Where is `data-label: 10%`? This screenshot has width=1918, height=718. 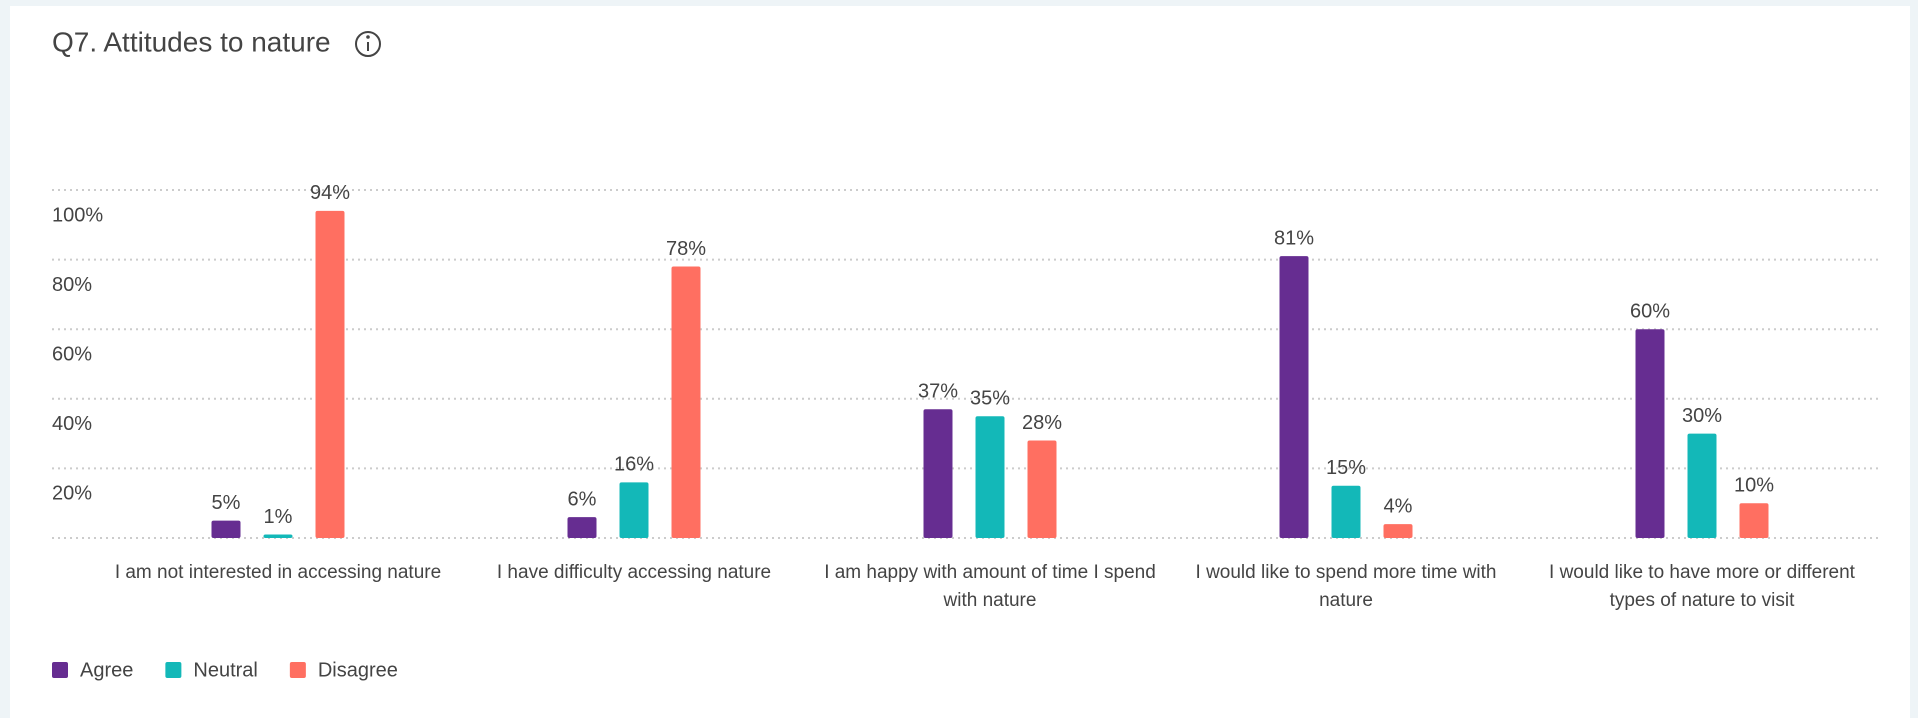 data-label: 10% is located at coordinates (1754, 485).